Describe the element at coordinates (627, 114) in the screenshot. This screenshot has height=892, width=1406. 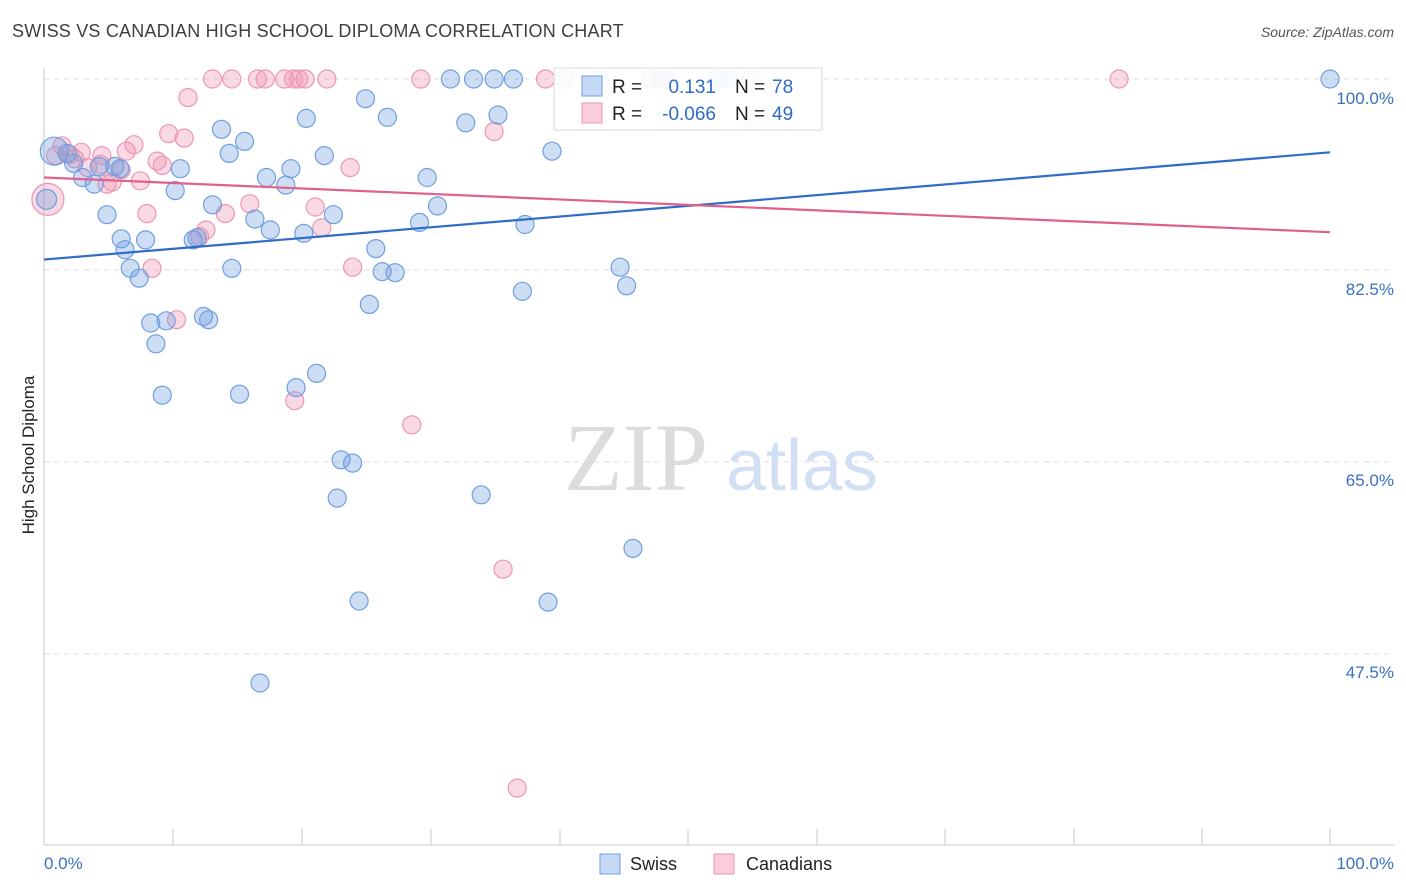
I see `legend-r-label-canadians: R =` at that location.